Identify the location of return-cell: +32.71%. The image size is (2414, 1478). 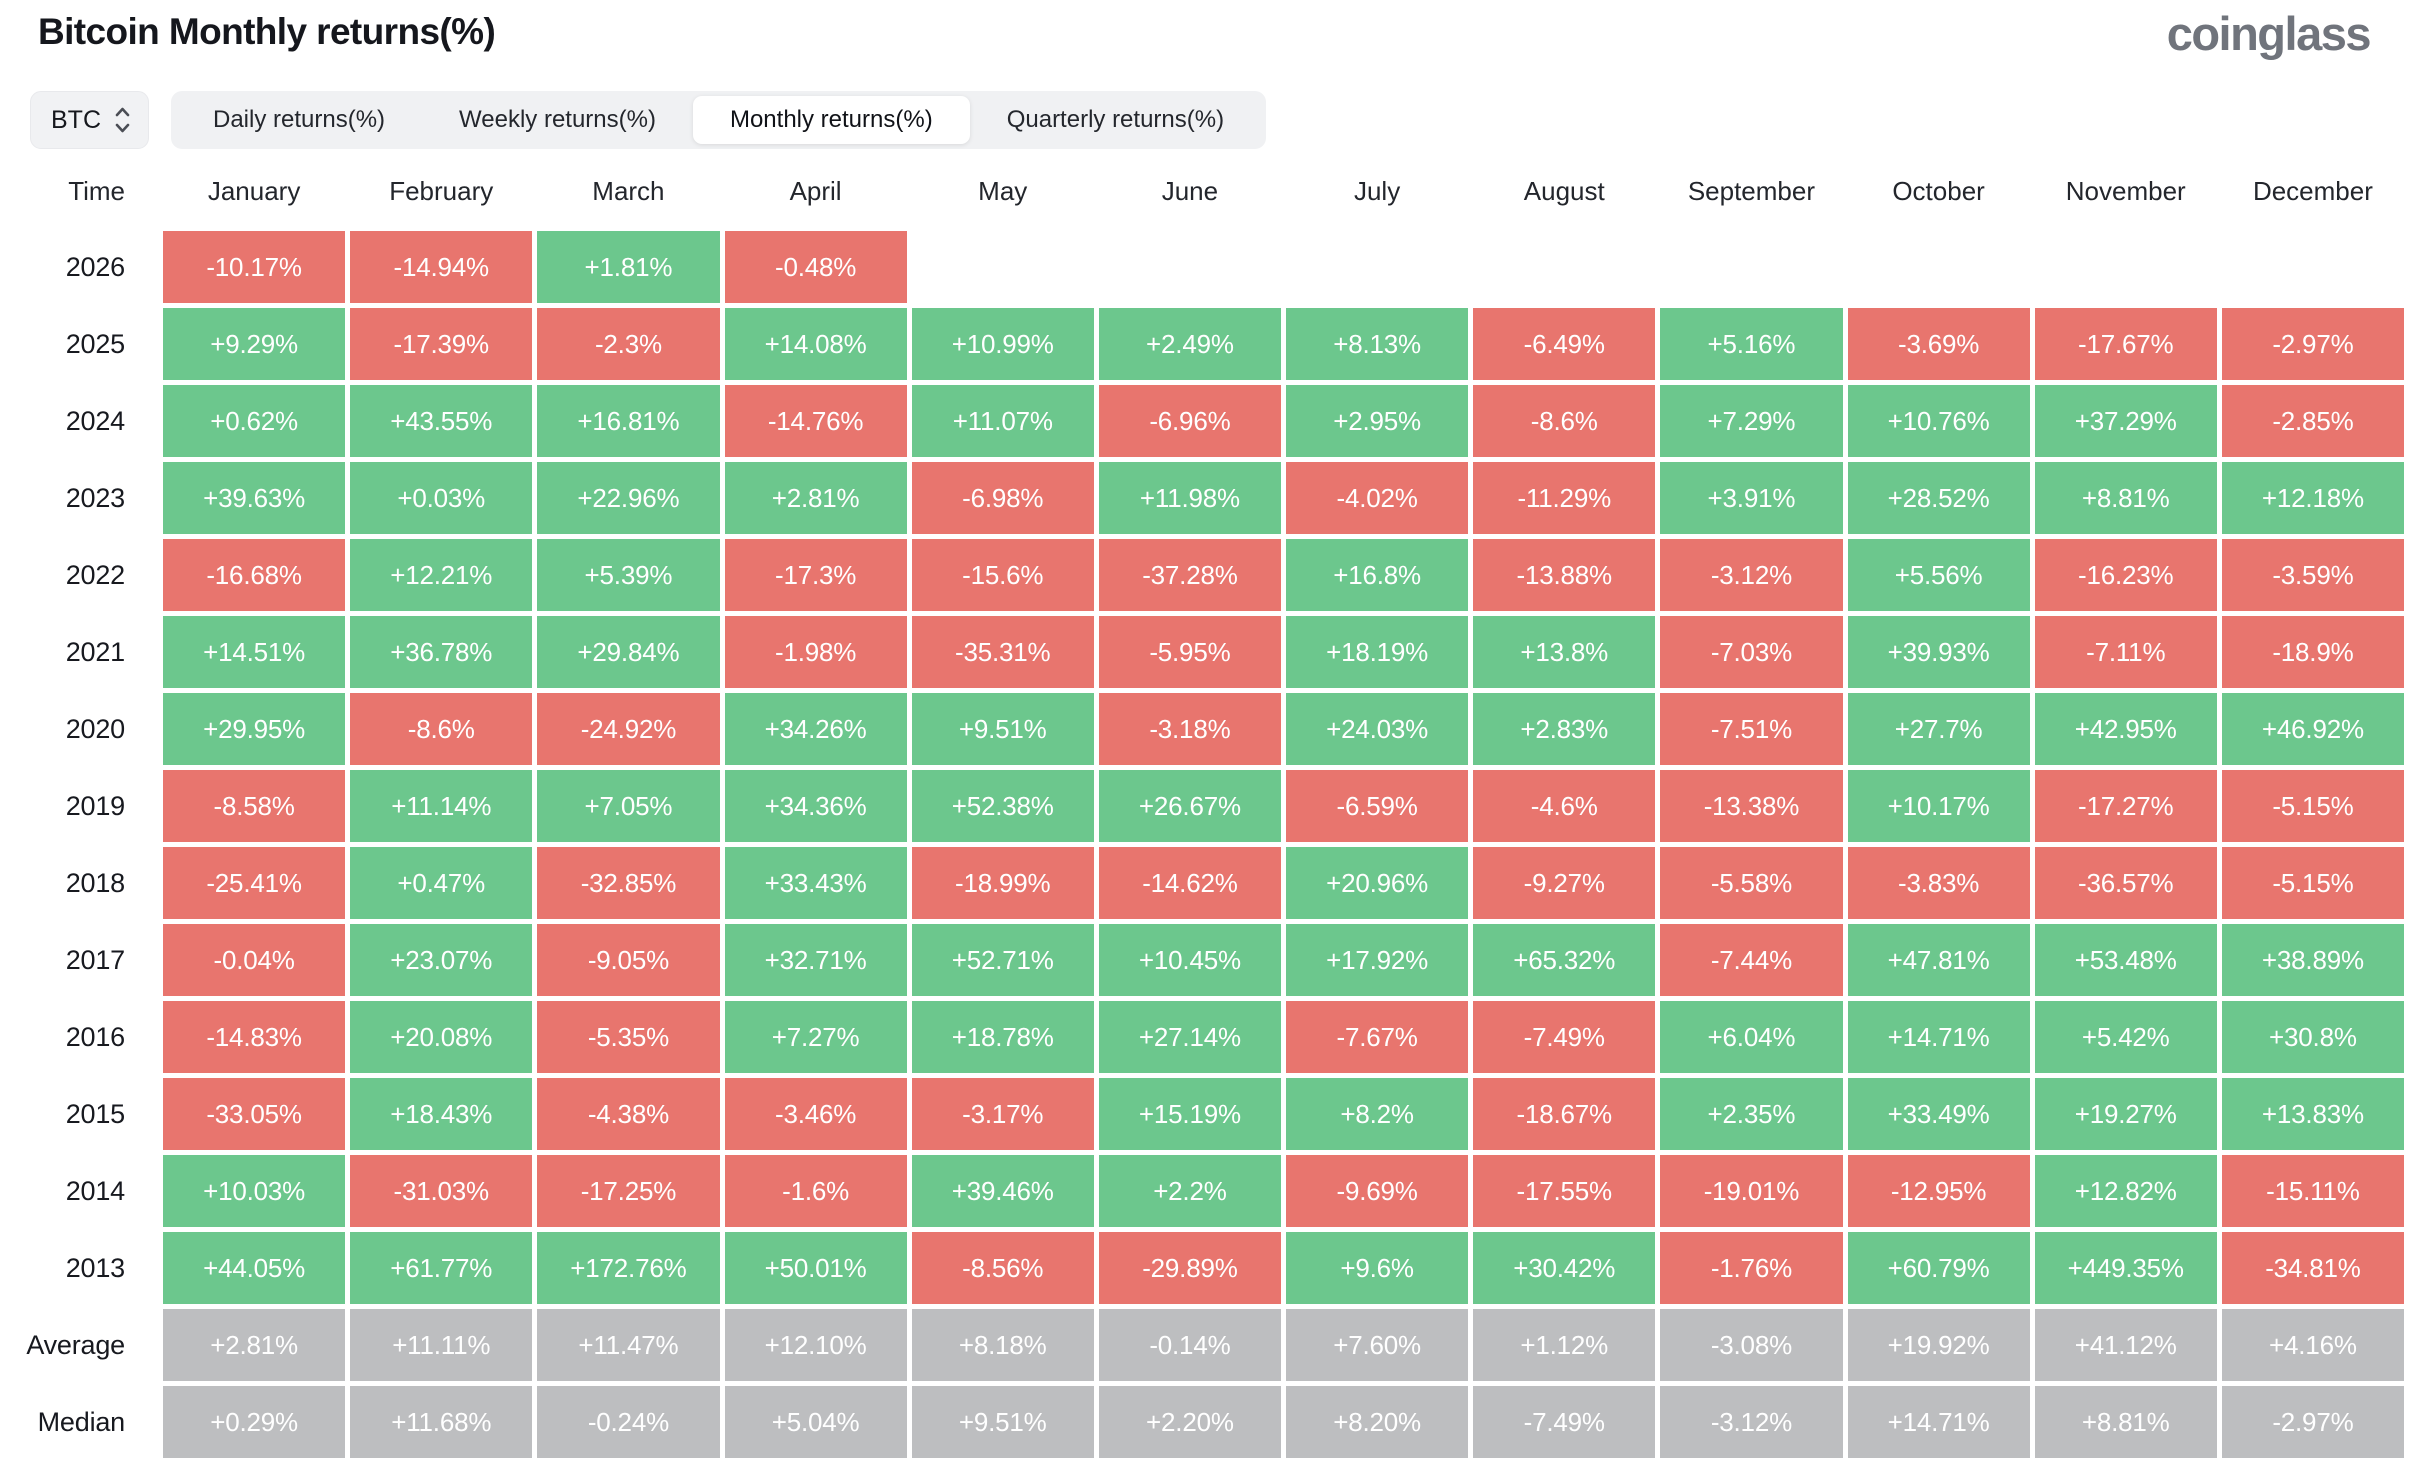
(815, 960).